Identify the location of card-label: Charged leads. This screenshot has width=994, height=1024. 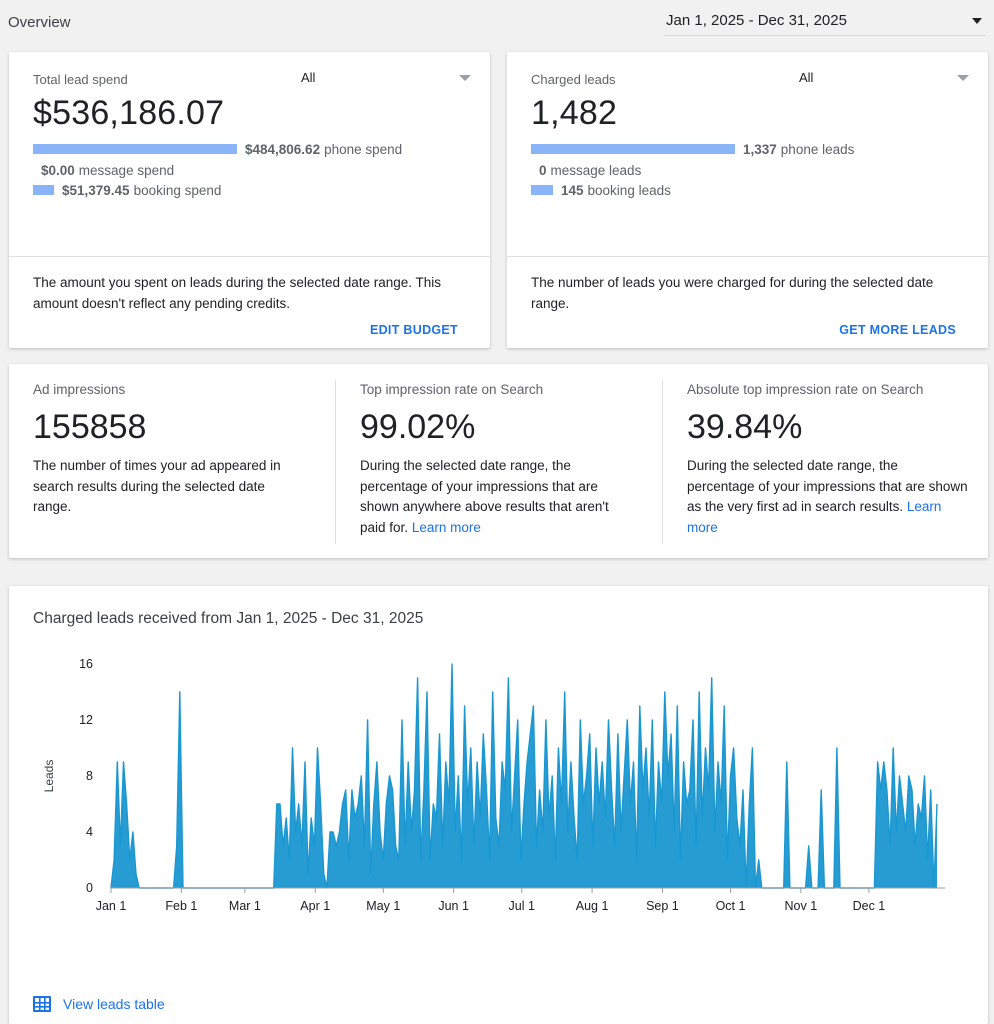
(573, 79).